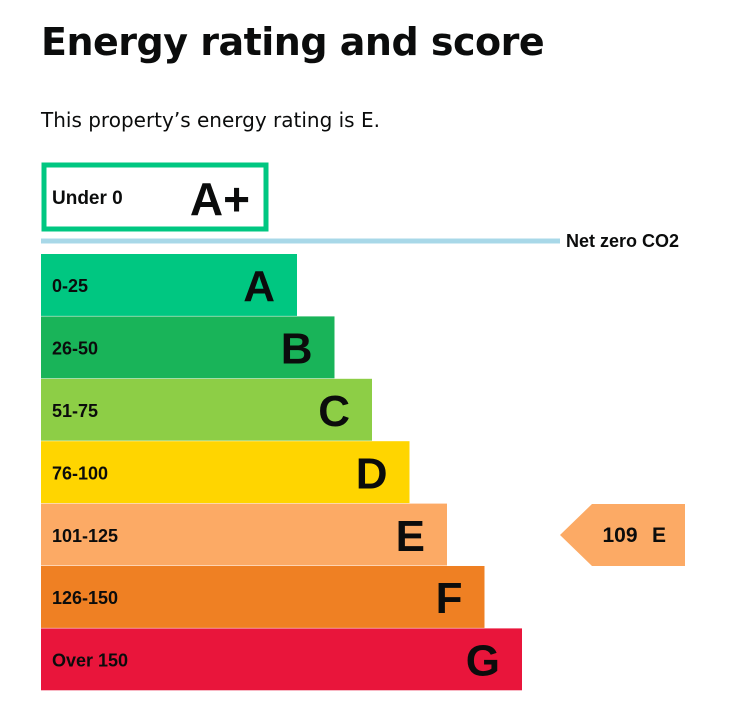 Image resolution: width=749 pixels, height=705 pixels. Describe the element at coordinates (169, 285) in the screenshot. I see `band-a-bar` at that location.